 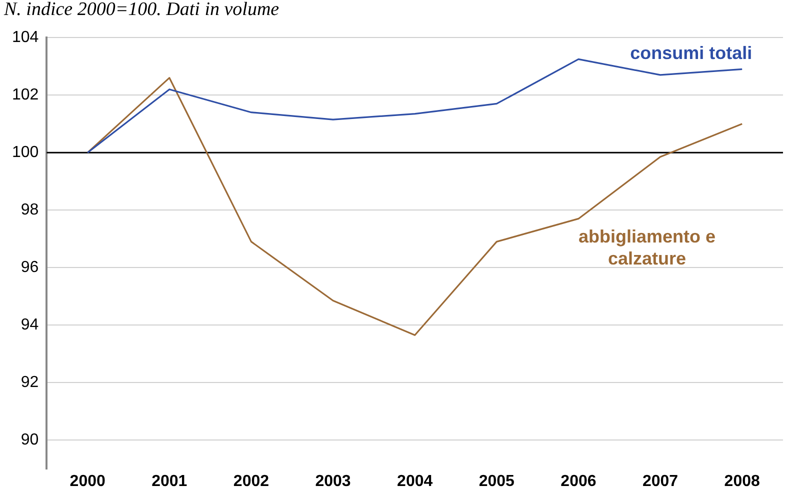 What do you see at coordinates (251, 481) in the screenshot?
I see `x-tick-label: 2002` at bounding box center [251, 481].